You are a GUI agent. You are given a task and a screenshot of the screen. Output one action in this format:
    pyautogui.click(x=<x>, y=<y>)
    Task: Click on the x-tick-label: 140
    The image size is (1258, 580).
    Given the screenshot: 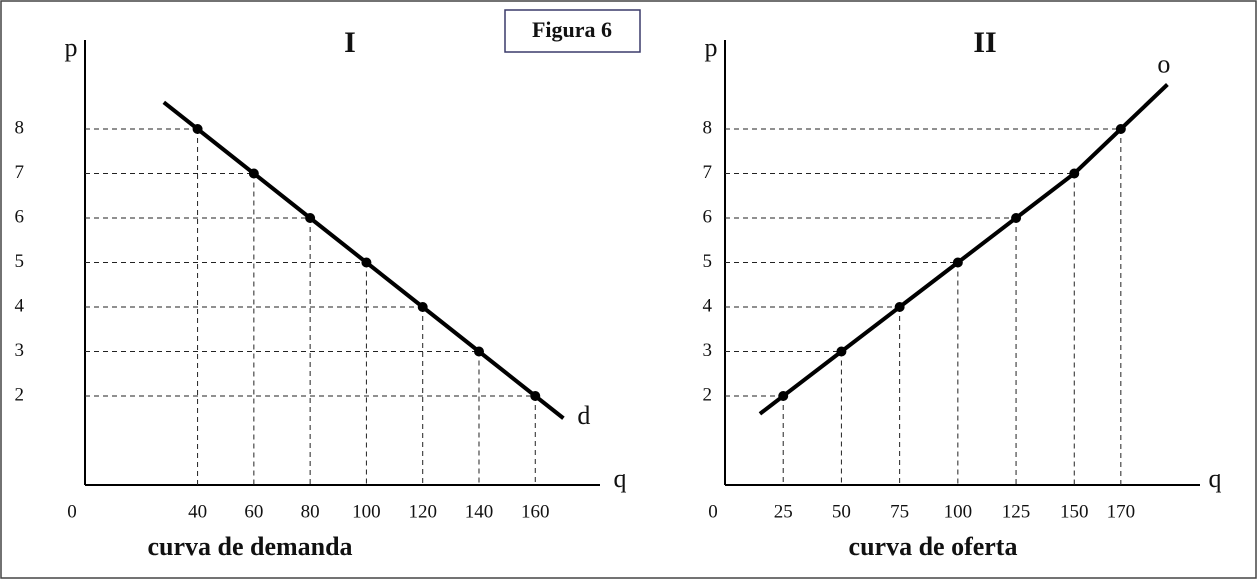 What is the action you would take?
    pyautogui.click(x=479, y=511)
    